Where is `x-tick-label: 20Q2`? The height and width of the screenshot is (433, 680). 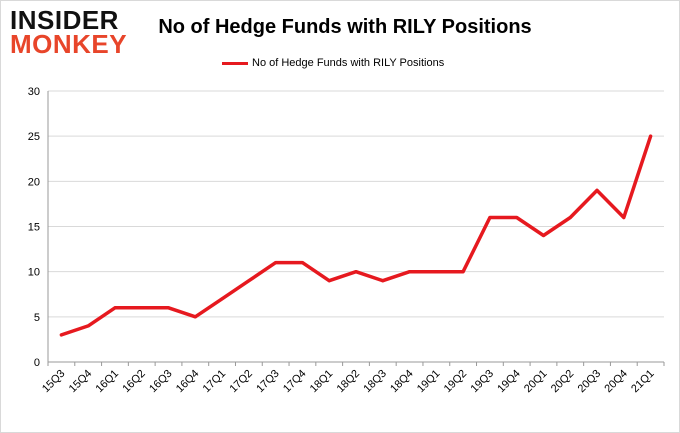
x-tick-label: 20Q2 is located at coordinates (563, 382).